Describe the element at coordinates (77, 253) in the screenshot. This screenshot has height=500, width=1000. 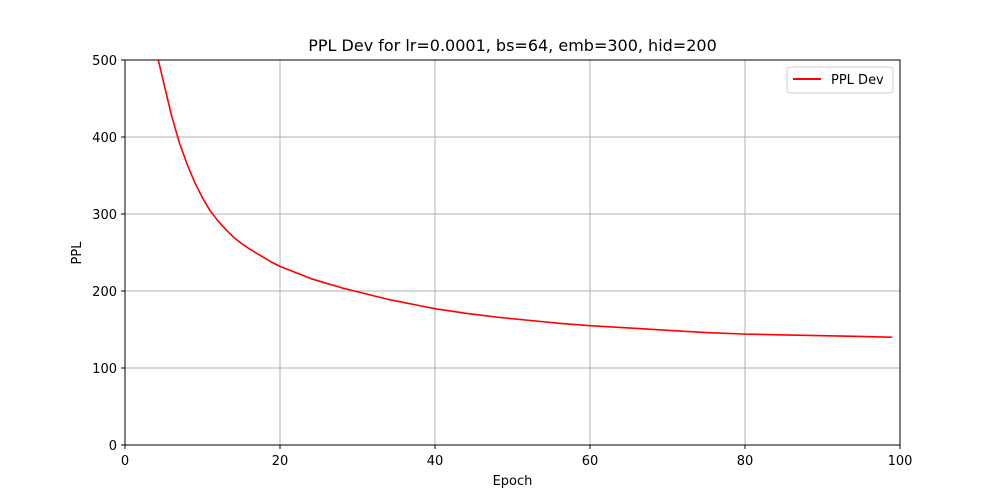
I see `y-axis-label: PPL` at that location.